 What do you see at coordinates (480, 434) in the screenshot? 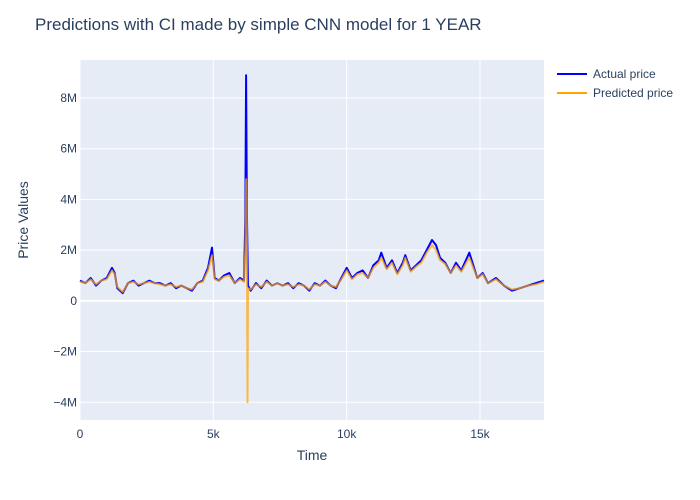
I see `x-tick-label: 15k` at bounding box center [480, 434].